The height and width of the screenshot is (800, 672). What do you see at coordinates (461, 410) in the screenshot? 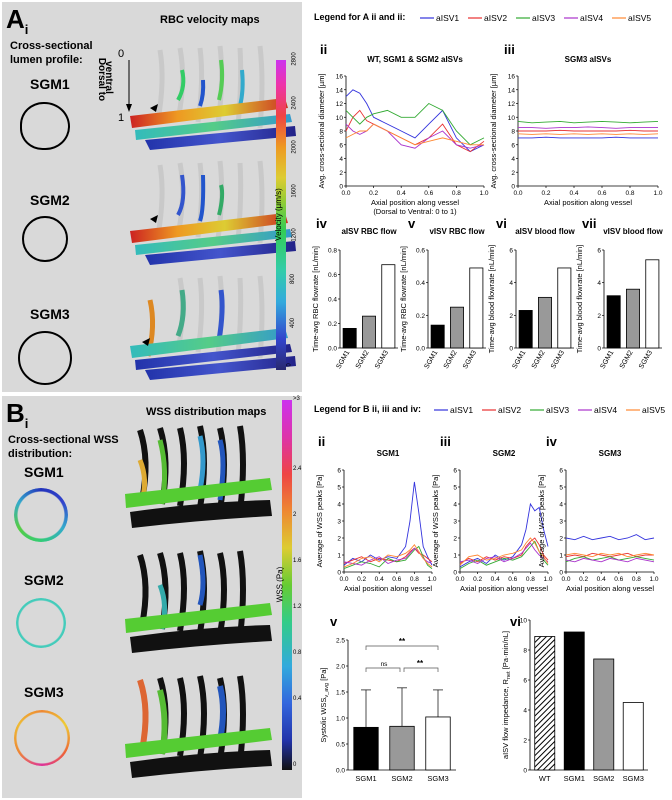
I see `legend-label: aISV1` at bounding box center [461, 410].